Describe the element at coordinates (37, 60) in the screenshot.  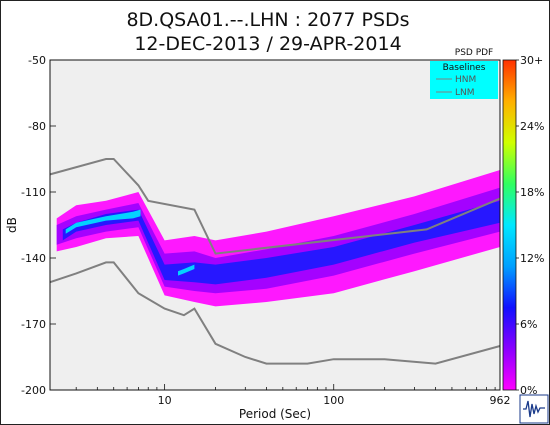
I see `y-tick-label: -50` at that location.